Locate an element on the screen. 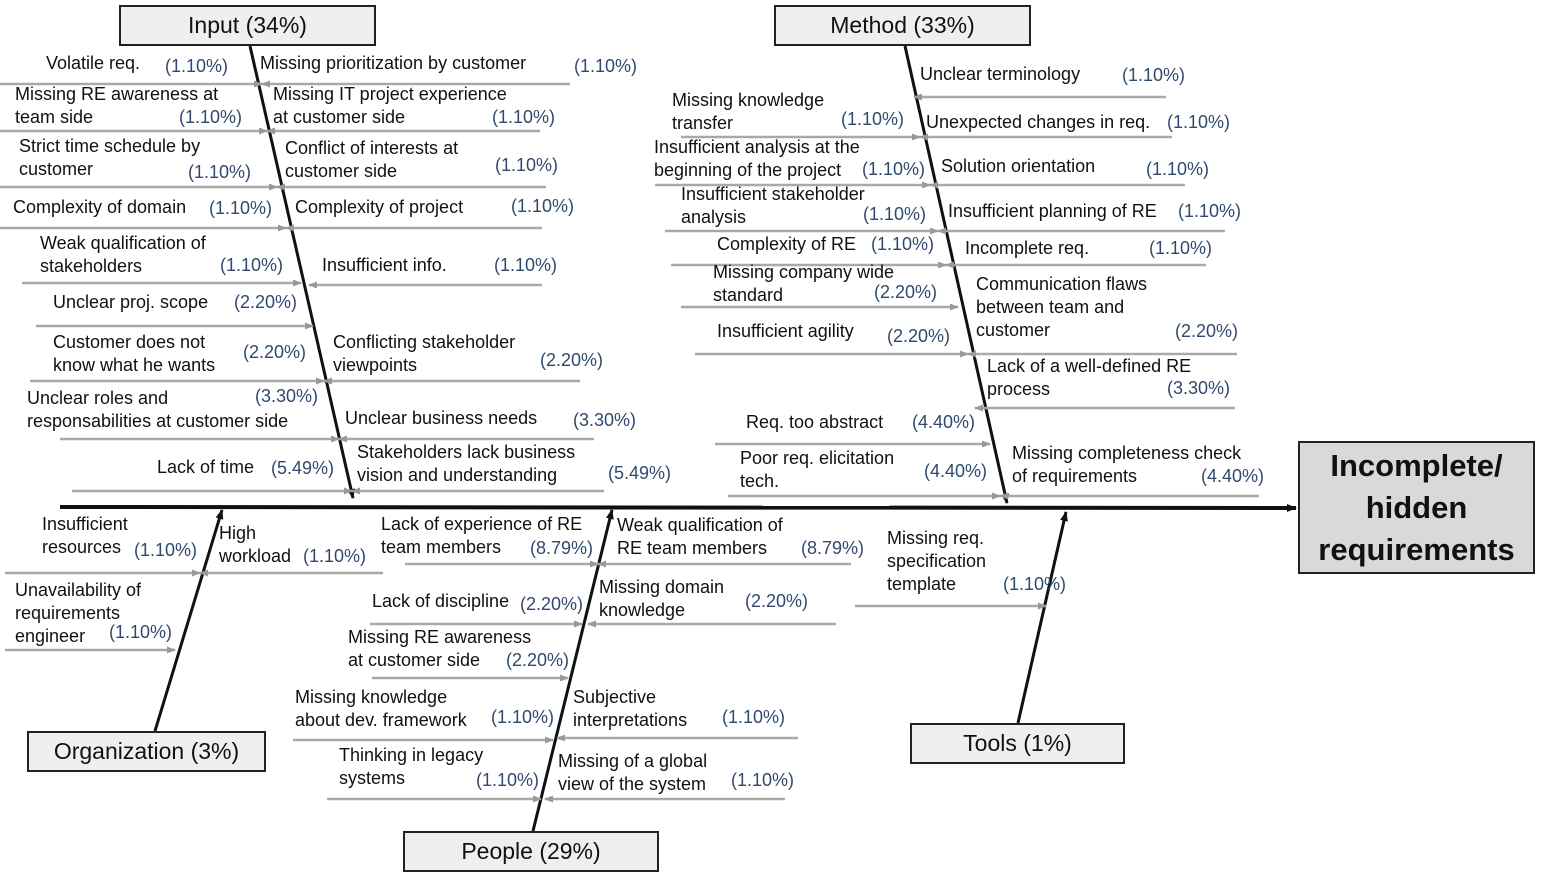  cause-label-method: Solution orientation is located at coordinates (1018, 166).